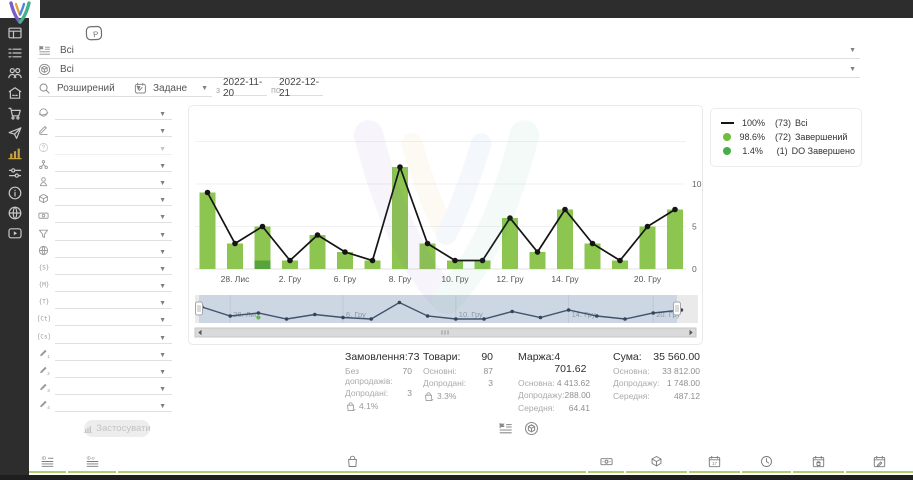  I want to click on filter-row-pencil-2: 2 ▼, so click(105, 369).